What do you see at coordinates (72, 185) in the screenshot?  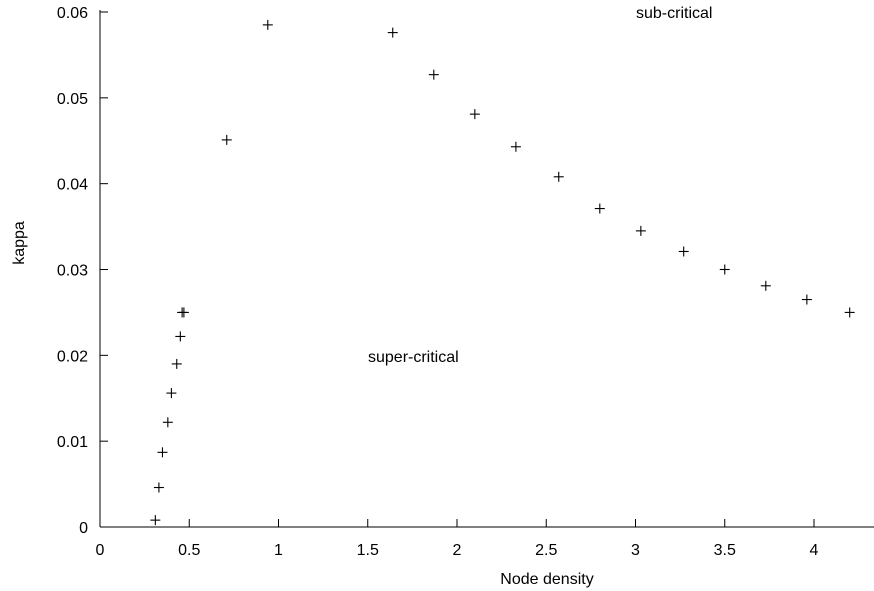 I see `y-tick-label: 0.04` at bounding box center [72, 185].